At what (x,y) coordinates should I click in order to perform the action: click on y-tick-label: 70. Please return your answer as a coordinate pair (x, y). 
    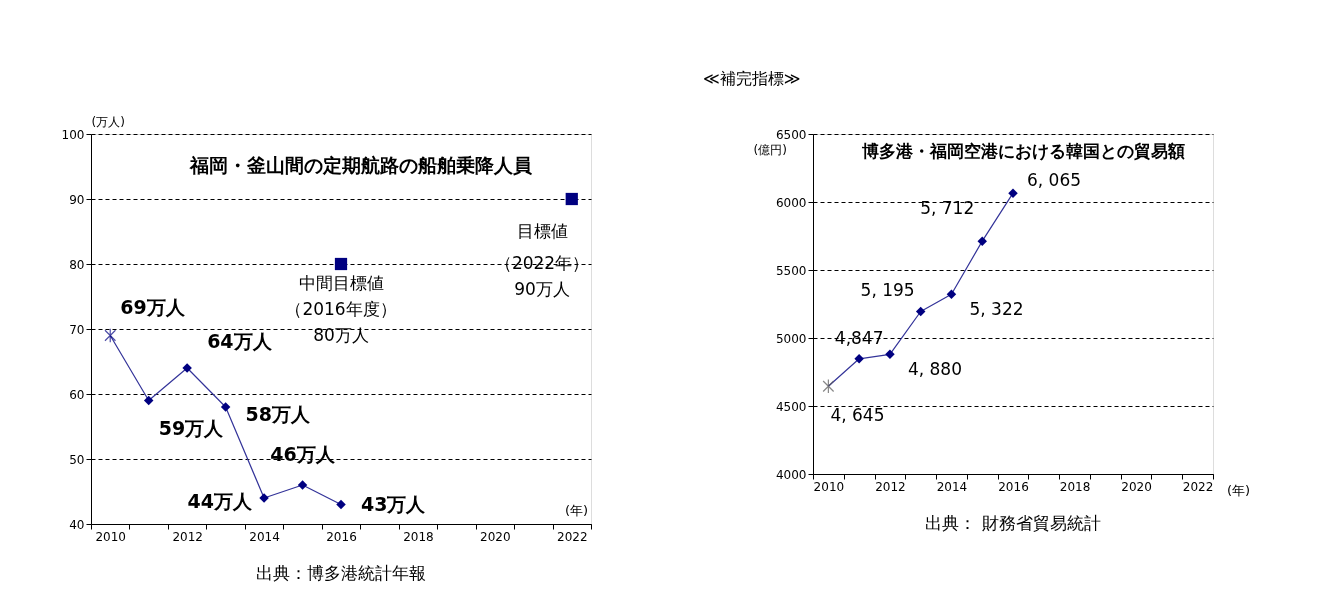
    Looking at the image, I should click on (77, 329).